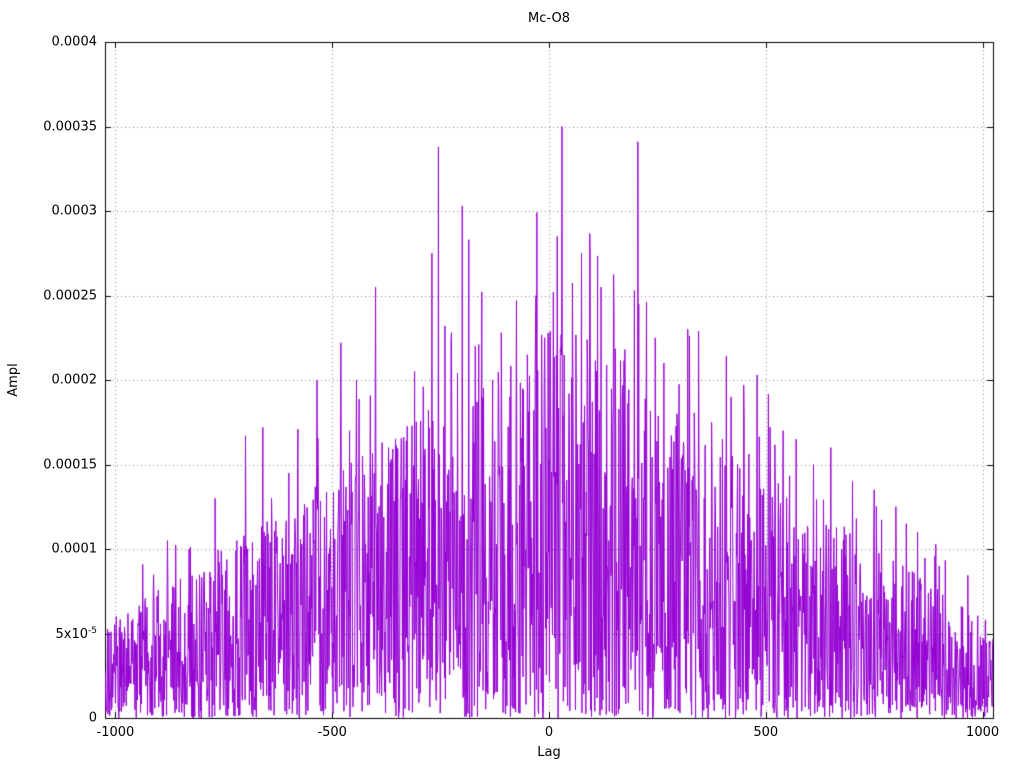 The image size is (1024, 768). I want to click on y-tick-label: 0, so click(92, 718).